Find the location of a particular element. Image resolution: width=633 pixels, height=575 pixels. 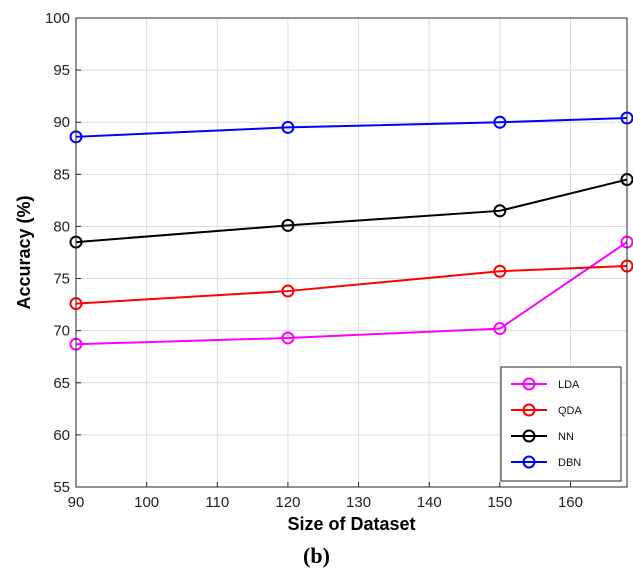

series-line-qda is located at coordinates (351, 285).